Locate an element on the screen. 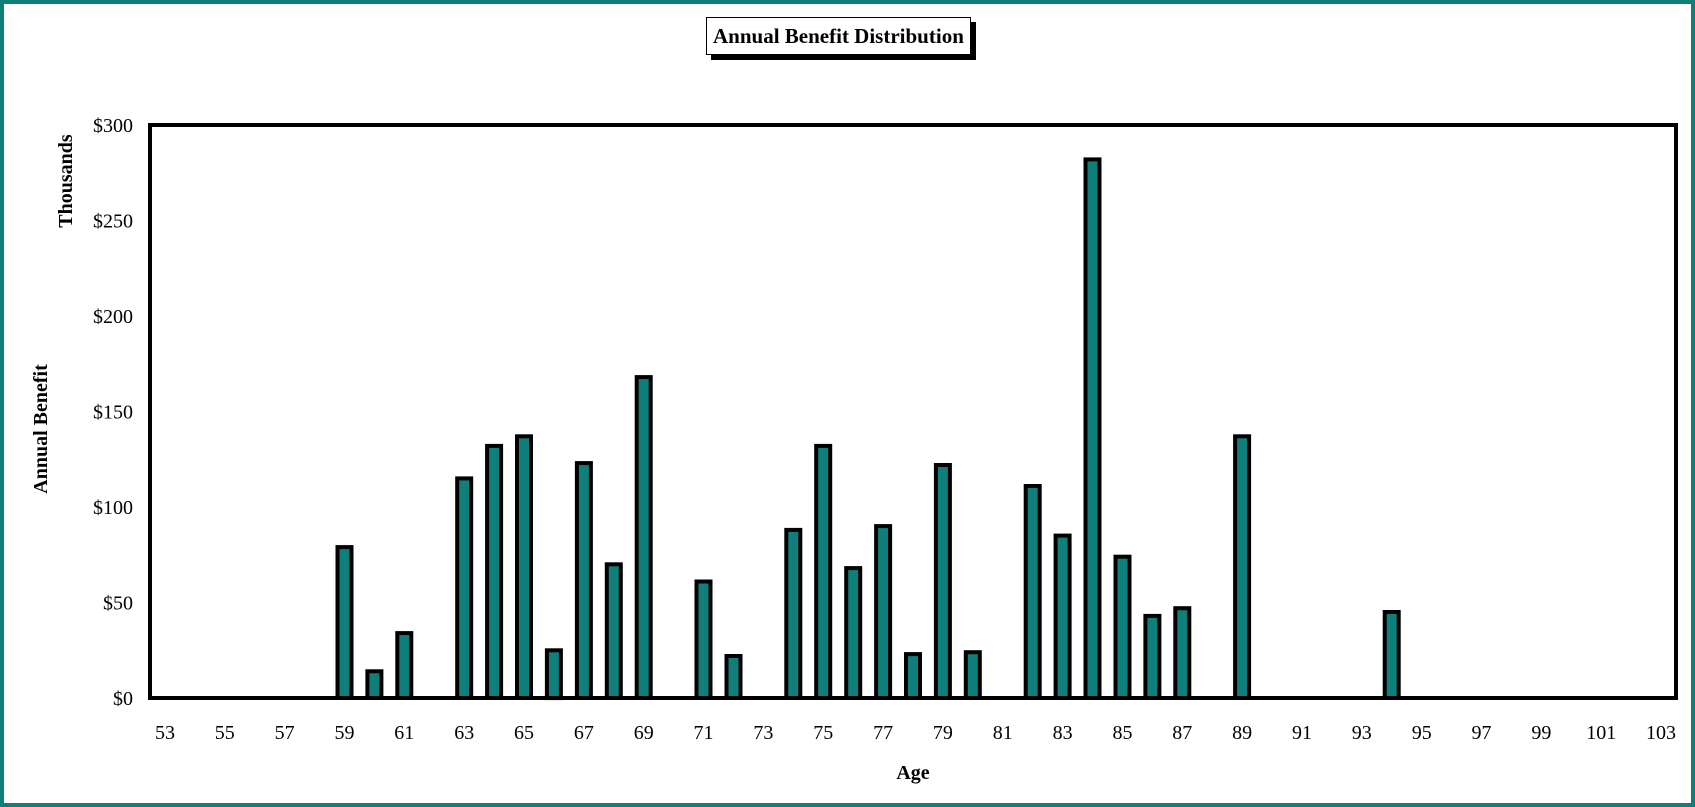  x-tick-label: 65 is located at coordinates (524, 733).